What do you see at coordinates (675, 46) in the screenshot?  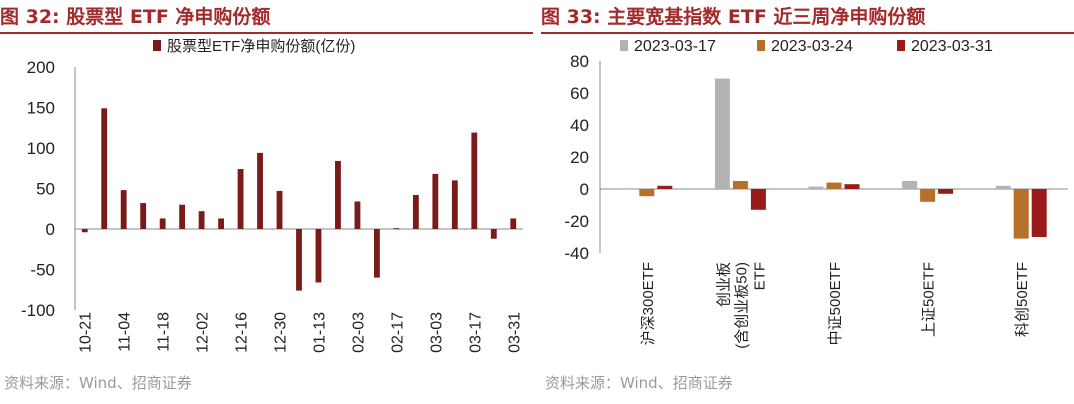 I see `legend-label: 2023-03-17` at bounding box center [675, 46].